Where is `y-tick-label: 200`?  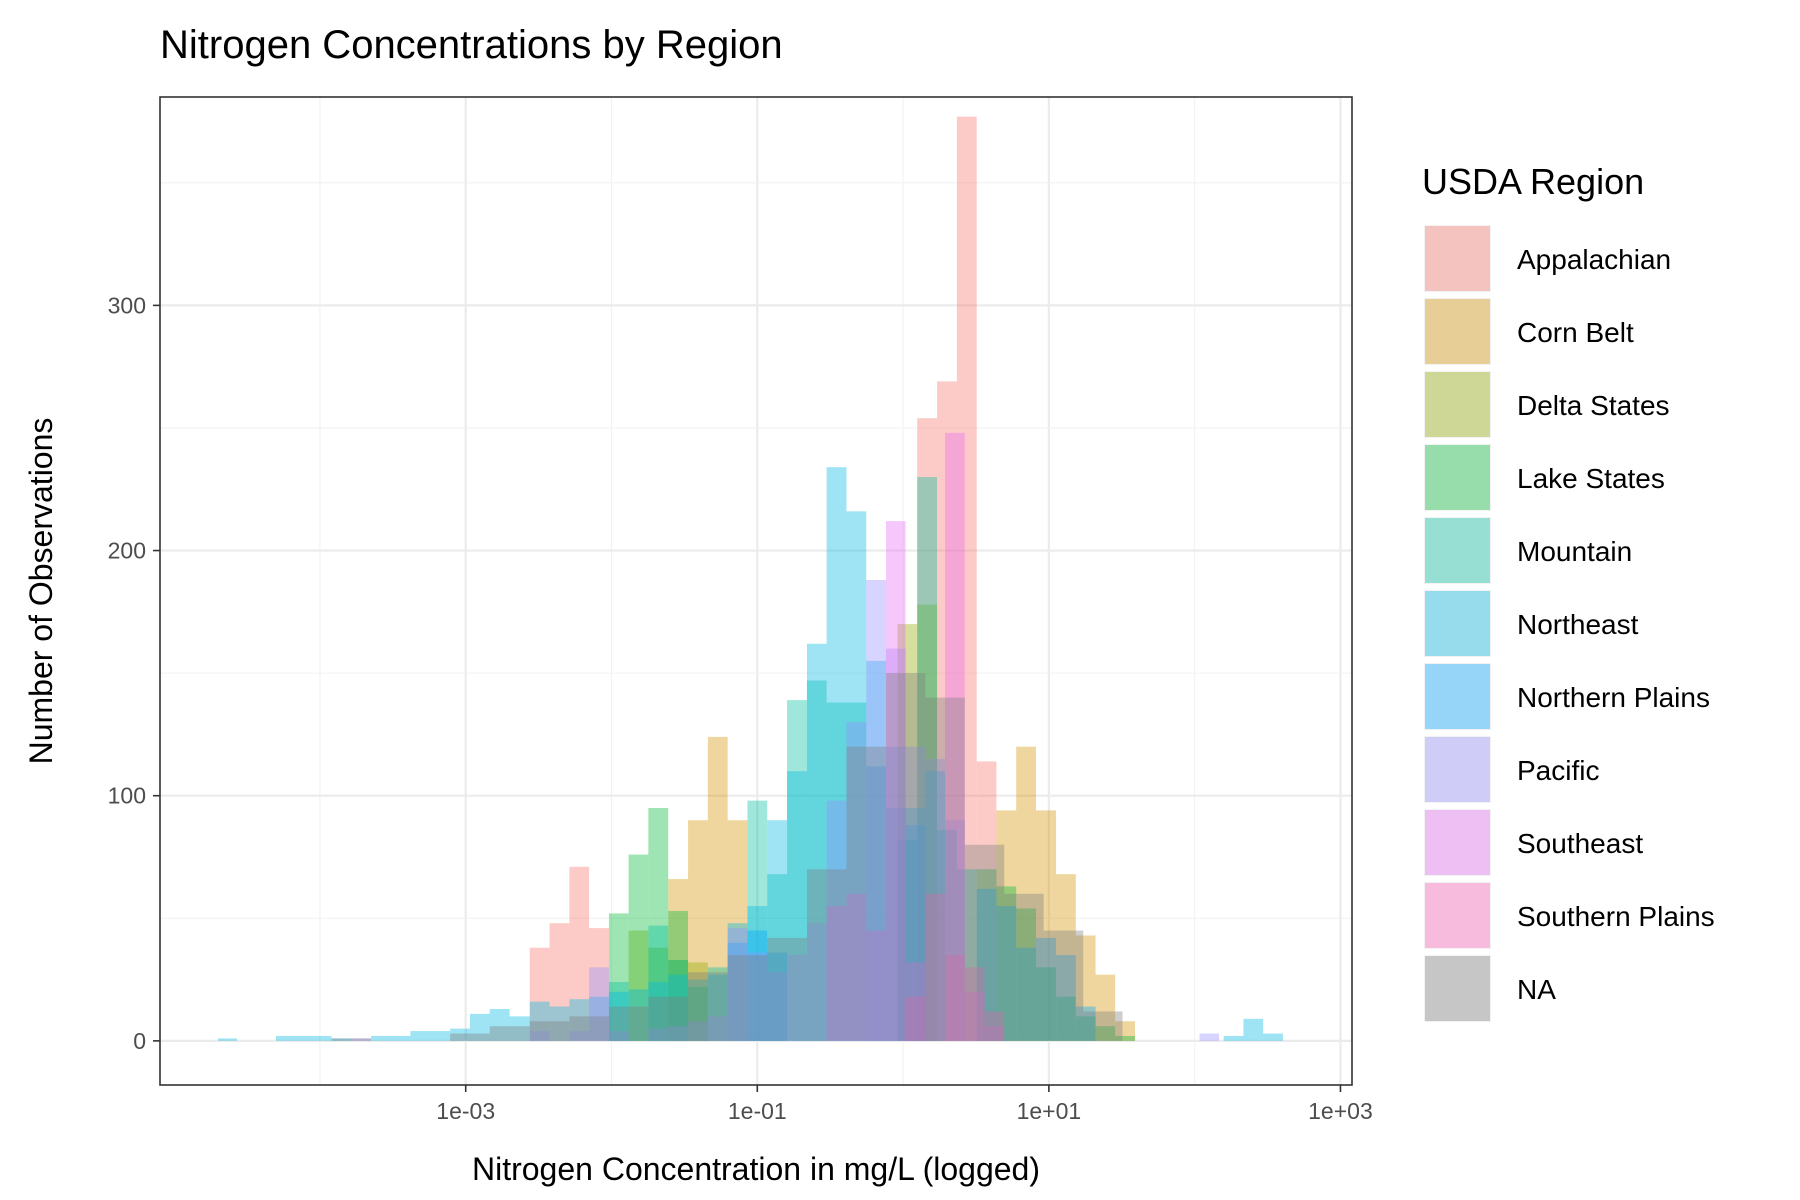 y-tick-label: 200 is located at coordinates (127, 551).